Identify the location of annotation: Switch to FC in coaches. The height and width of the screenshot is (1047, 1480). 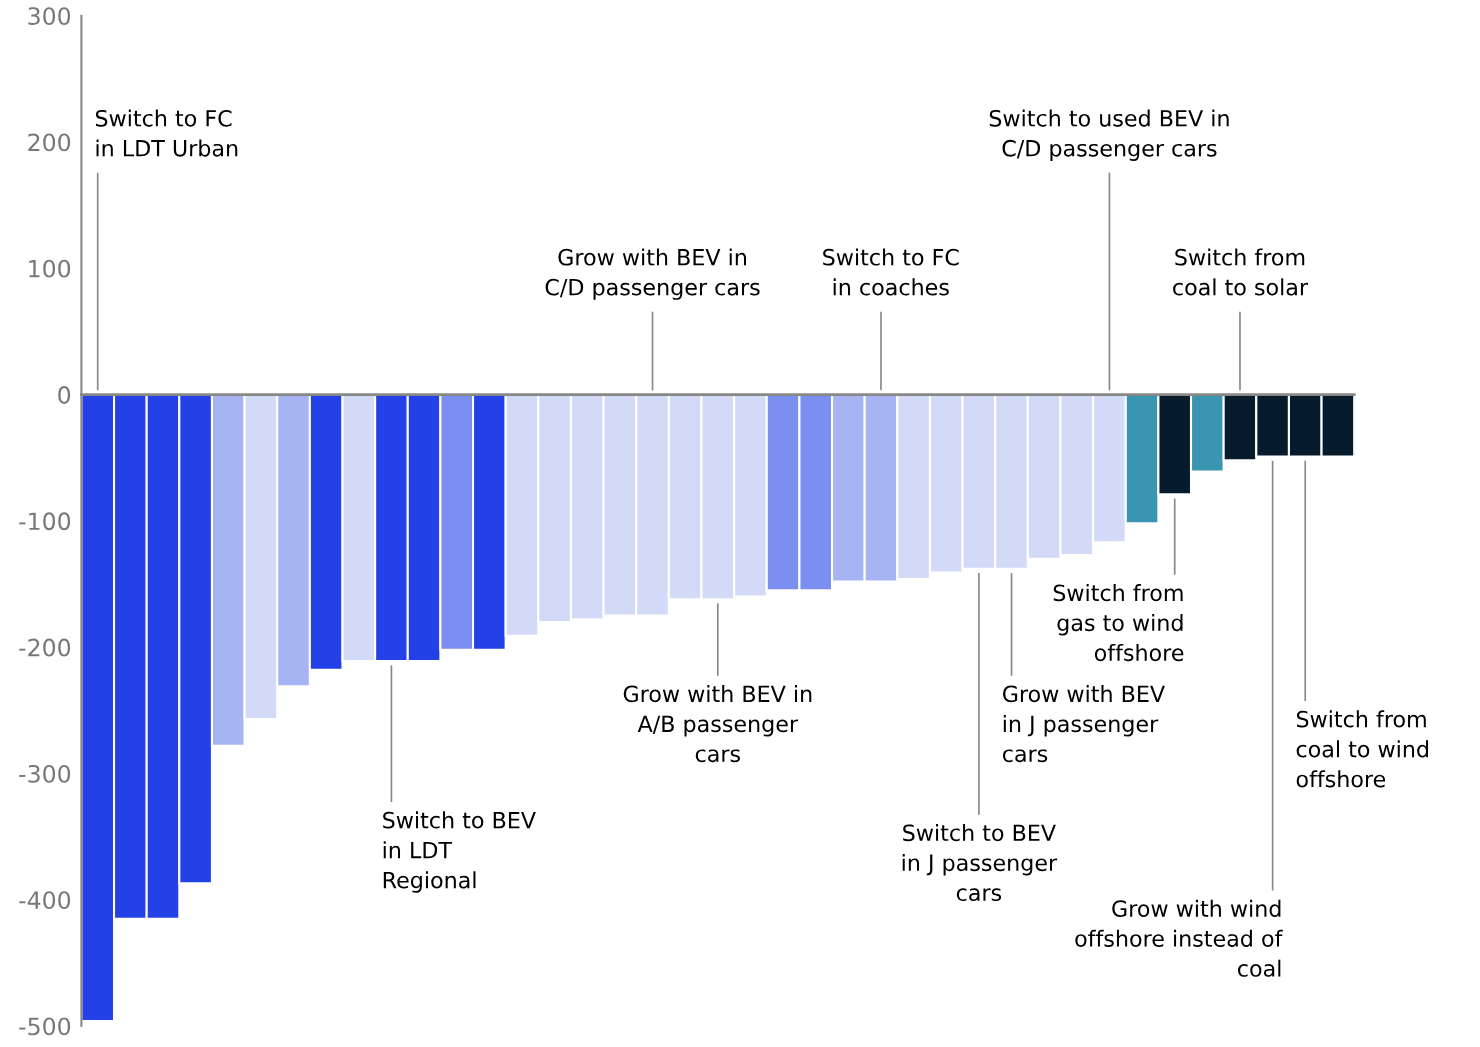
(891, 272).